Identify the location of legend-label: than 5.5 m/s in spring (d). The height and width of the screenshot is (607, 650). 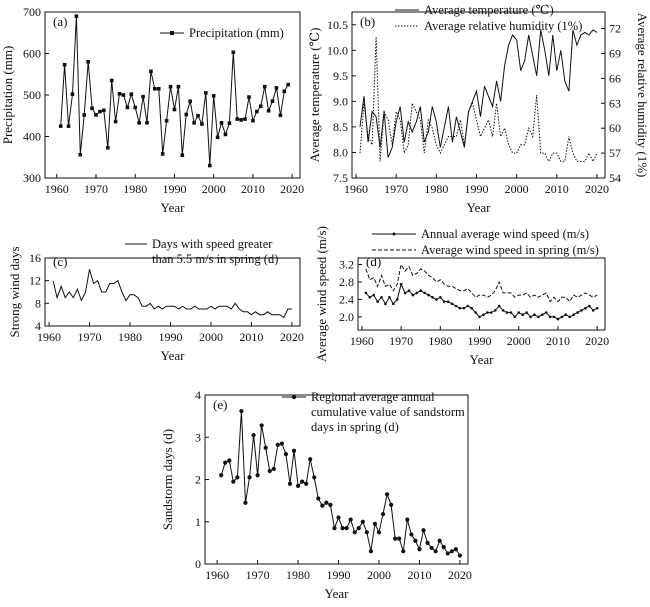
(215, 259).